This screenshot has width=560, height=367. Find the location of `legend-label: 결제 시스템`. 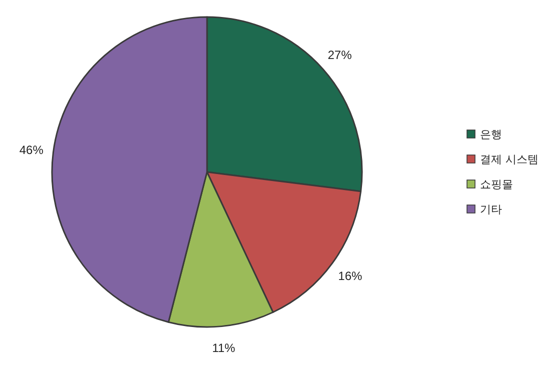

legend-label: 결제 시스템 is located at coordinates (509, 159).